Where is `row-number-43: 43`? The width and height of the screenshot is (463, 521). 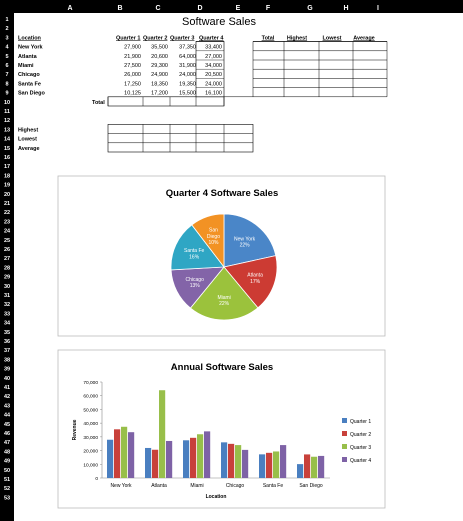
row-number-43: 43 is located at coordinates (7, 406).